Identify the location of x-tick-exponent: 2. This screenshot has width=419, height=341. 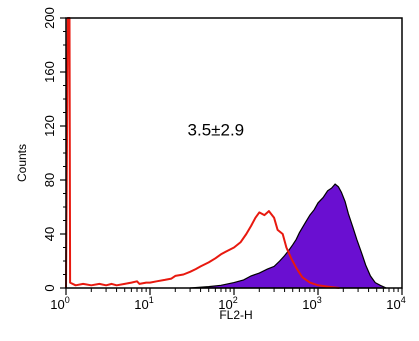
(235, 300).